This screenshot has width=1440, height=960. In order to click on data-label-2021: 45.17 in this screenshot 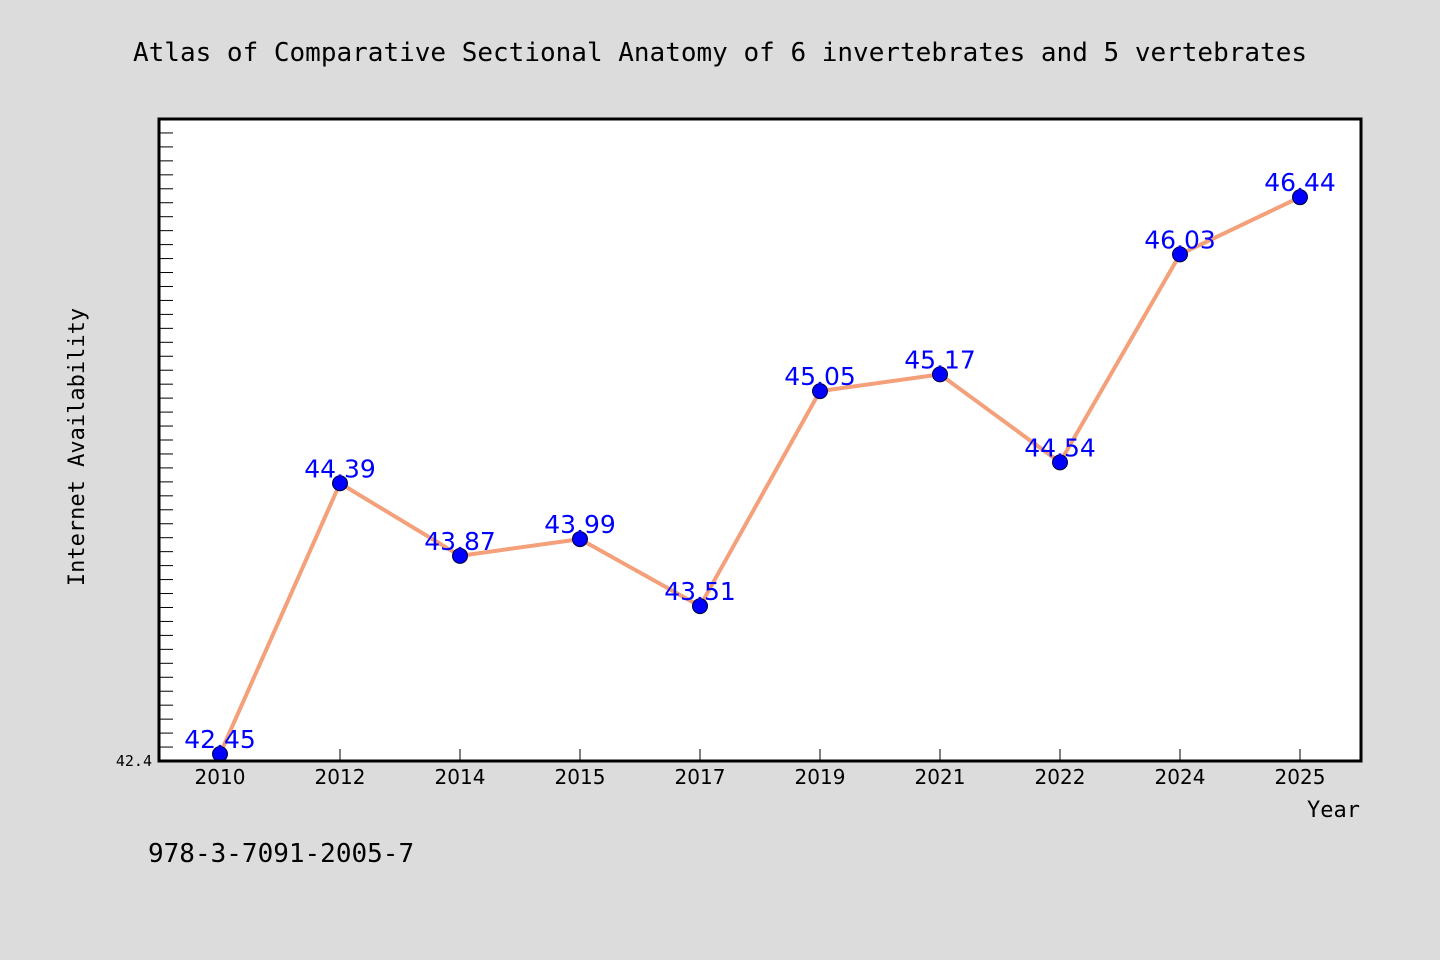, I will do `click(940, 359)`.